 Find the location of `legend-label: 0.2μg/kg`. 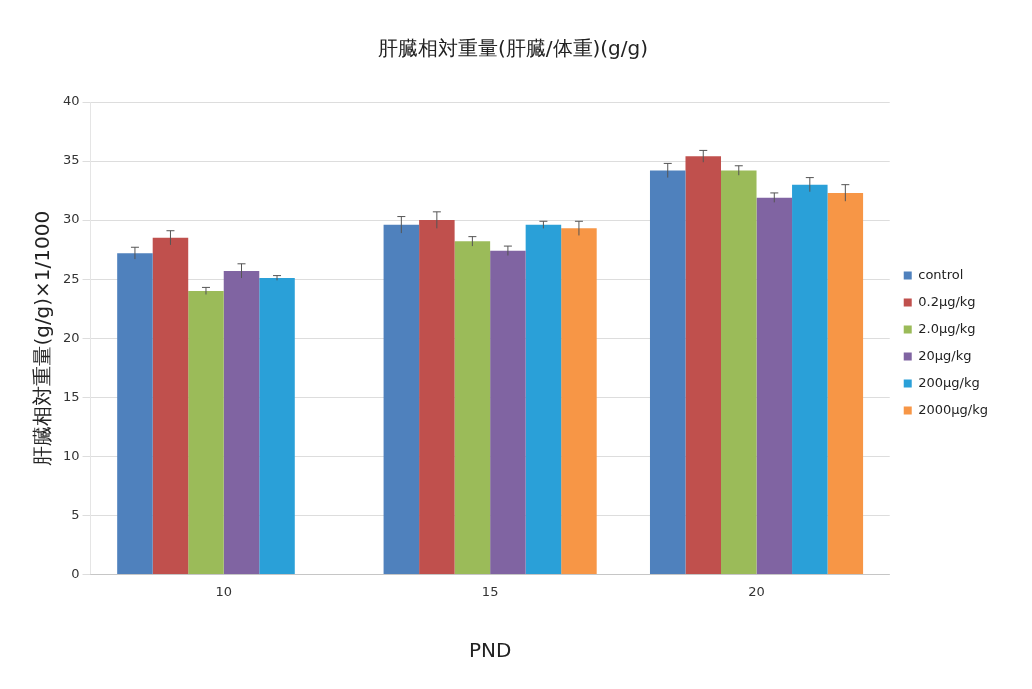

legend-label: 0.2μg/kg is located at coordinates (947, 301).